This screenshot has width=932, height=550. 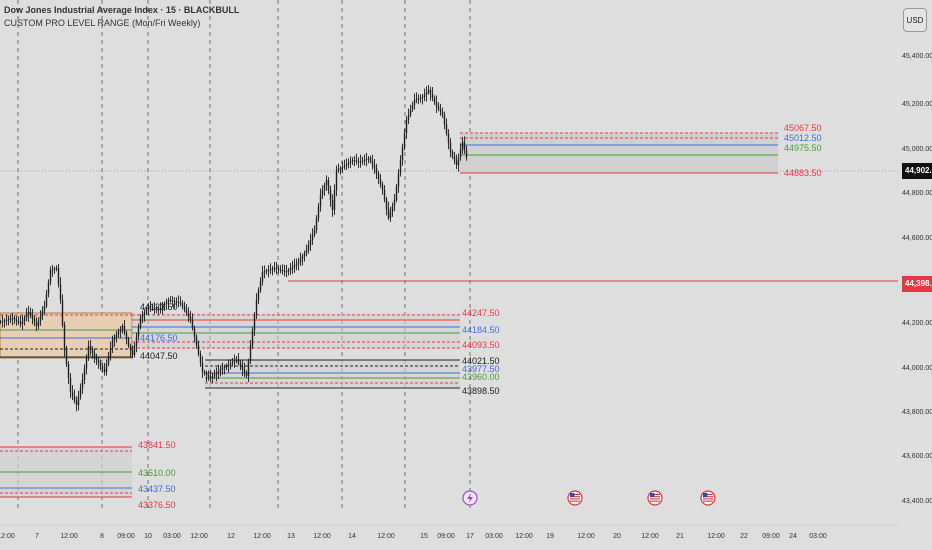 What do you see at coordinates (172, 536) in the screenshot?
I see `time-axis-tick: 03:00` at bounding box center [172, 536].